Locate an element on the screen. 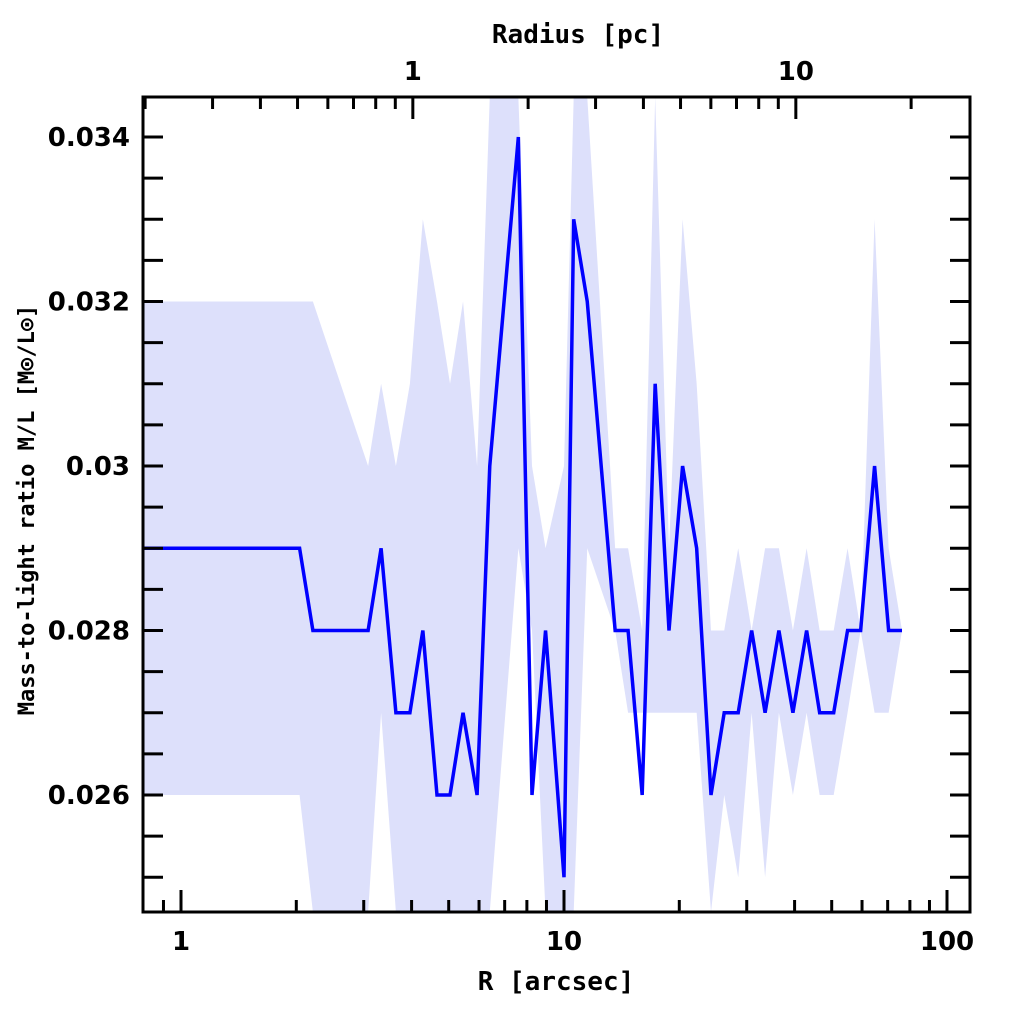 The width and height of the screenshot is (1024, 1024). top-axis-title: Radius [pc] is located at coordinates (578, 35).